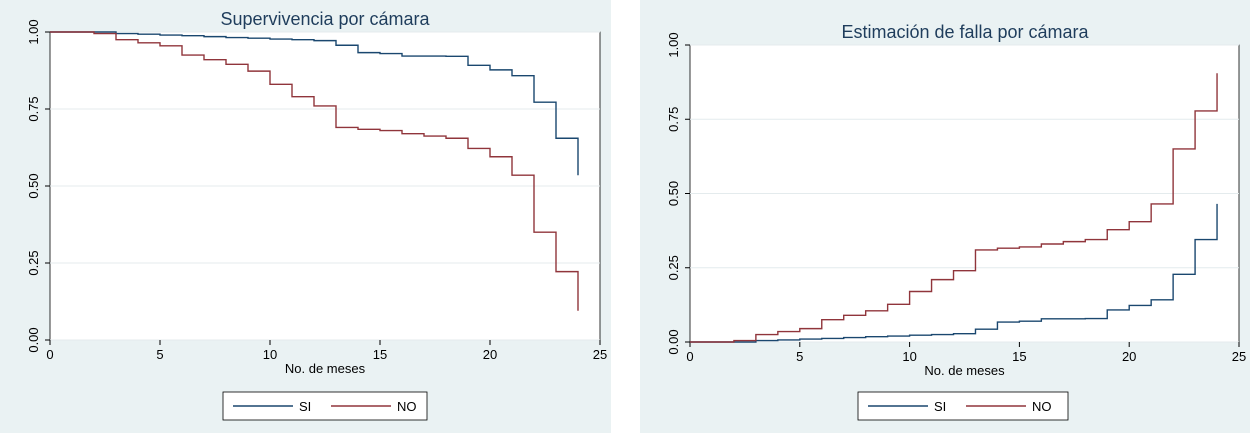 Image resolution: width=1250 pixels, height=433 pixels. Describe the element at coordinates (325, 19) in the screenshot. I see `chart-title: Supervivencia por cámara` at that location.